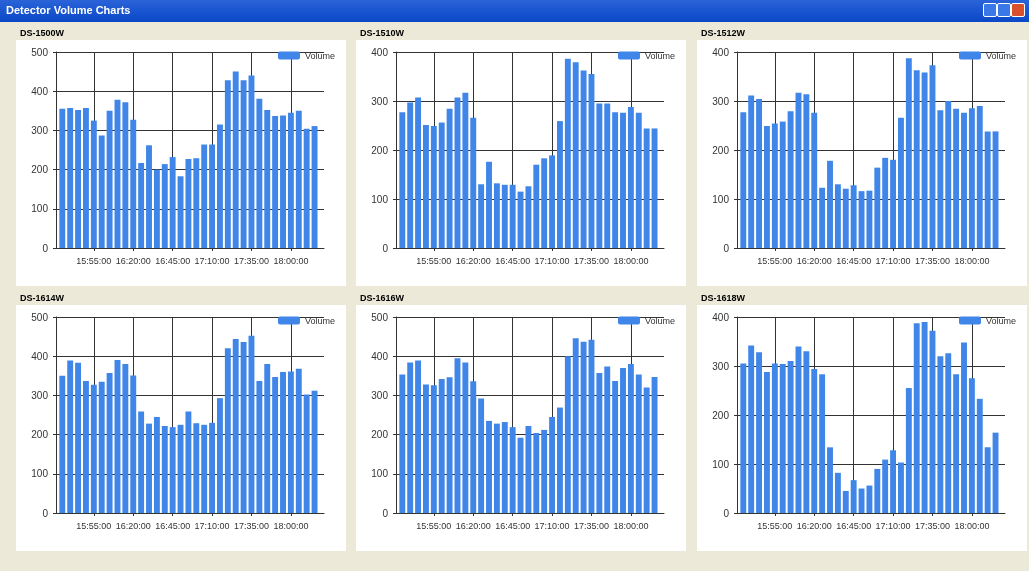 Image resolution: width=1029 pixels, height=571 pixels. Describe the element at coordinates (723, 298) in the screenshot. I see `chart-title: DS-1618W` at that location.